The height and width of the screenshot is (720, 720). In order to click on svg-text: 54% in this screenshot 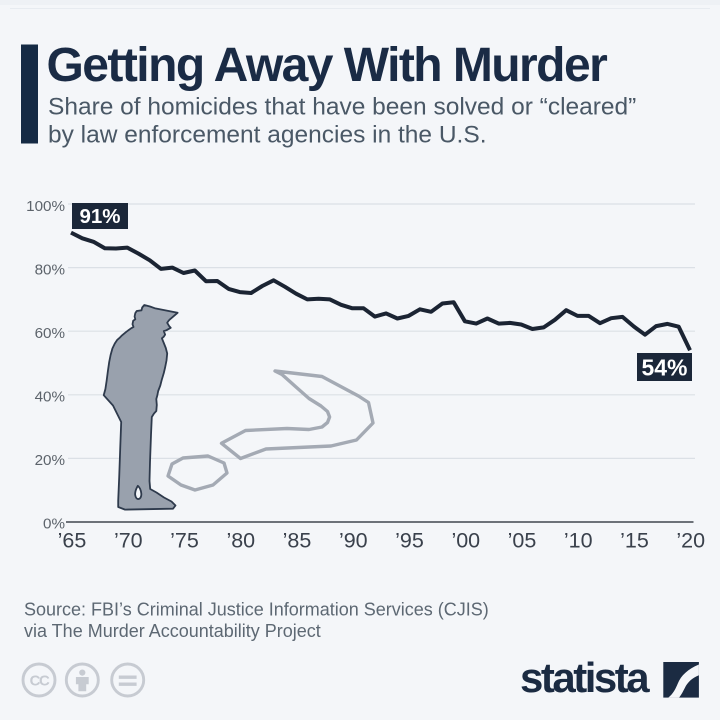, I will do `click(664, 367)`.